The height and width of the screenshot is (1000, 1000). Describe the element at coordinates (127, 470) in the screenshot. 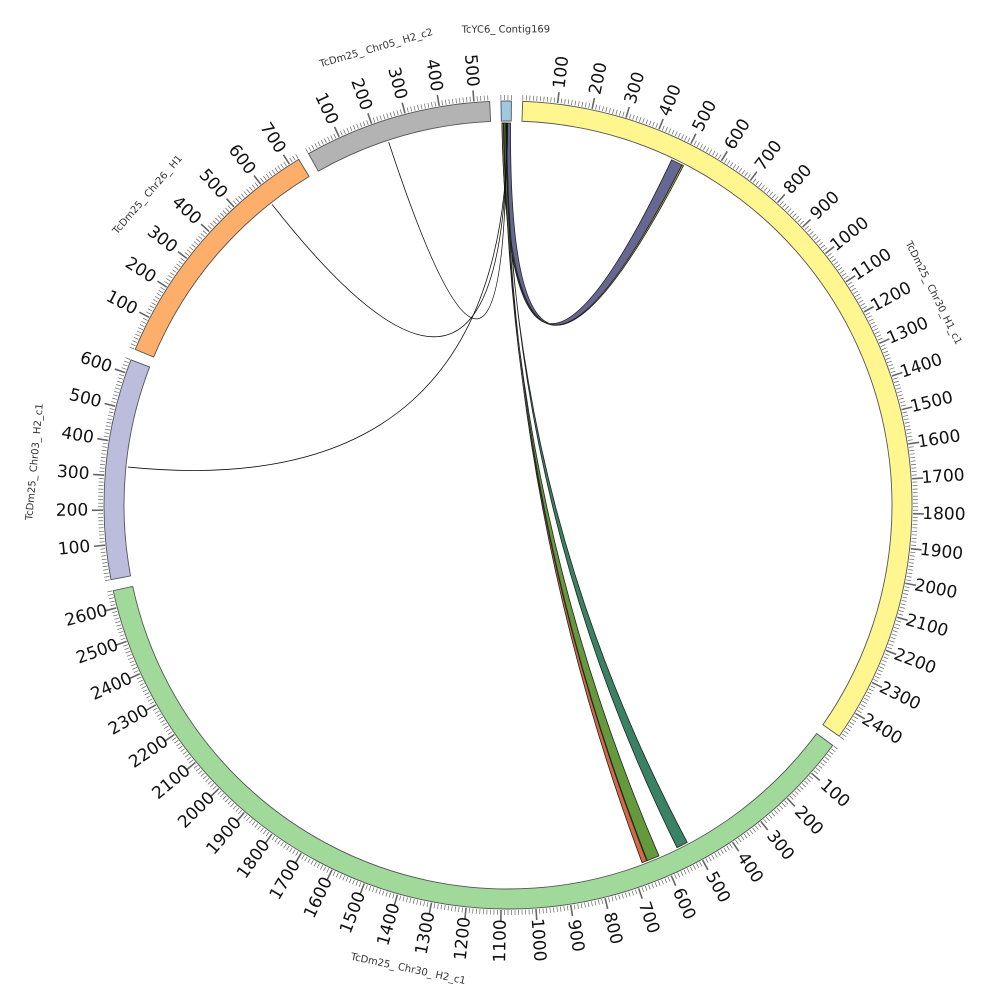

I see `segment-chr03h2` at that location.